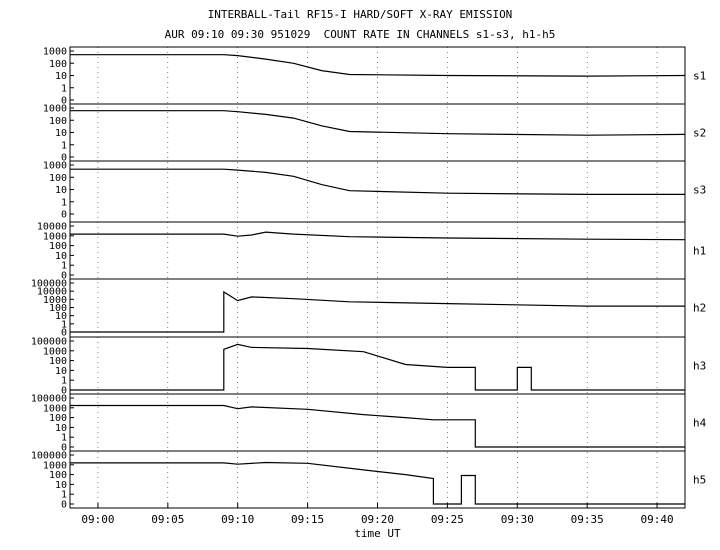  What do you see at coordinates (699, 133) in the screenshot?
I see `panel-label: s2` at bounding box center [699, 133].